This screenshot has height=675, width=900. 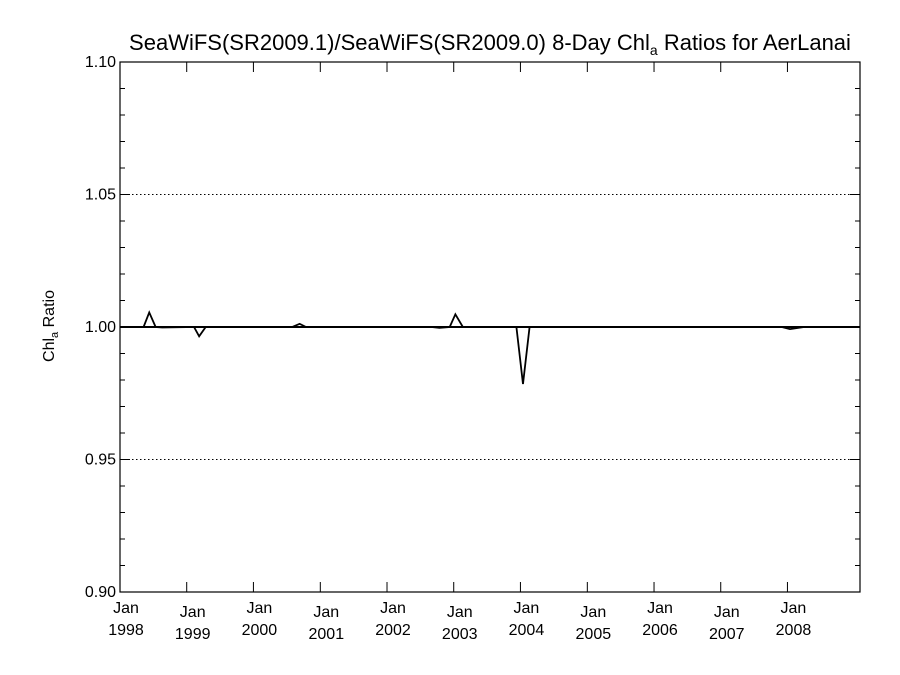 I want to click on x-tick-label: 2002, so click(x=393, y=630).